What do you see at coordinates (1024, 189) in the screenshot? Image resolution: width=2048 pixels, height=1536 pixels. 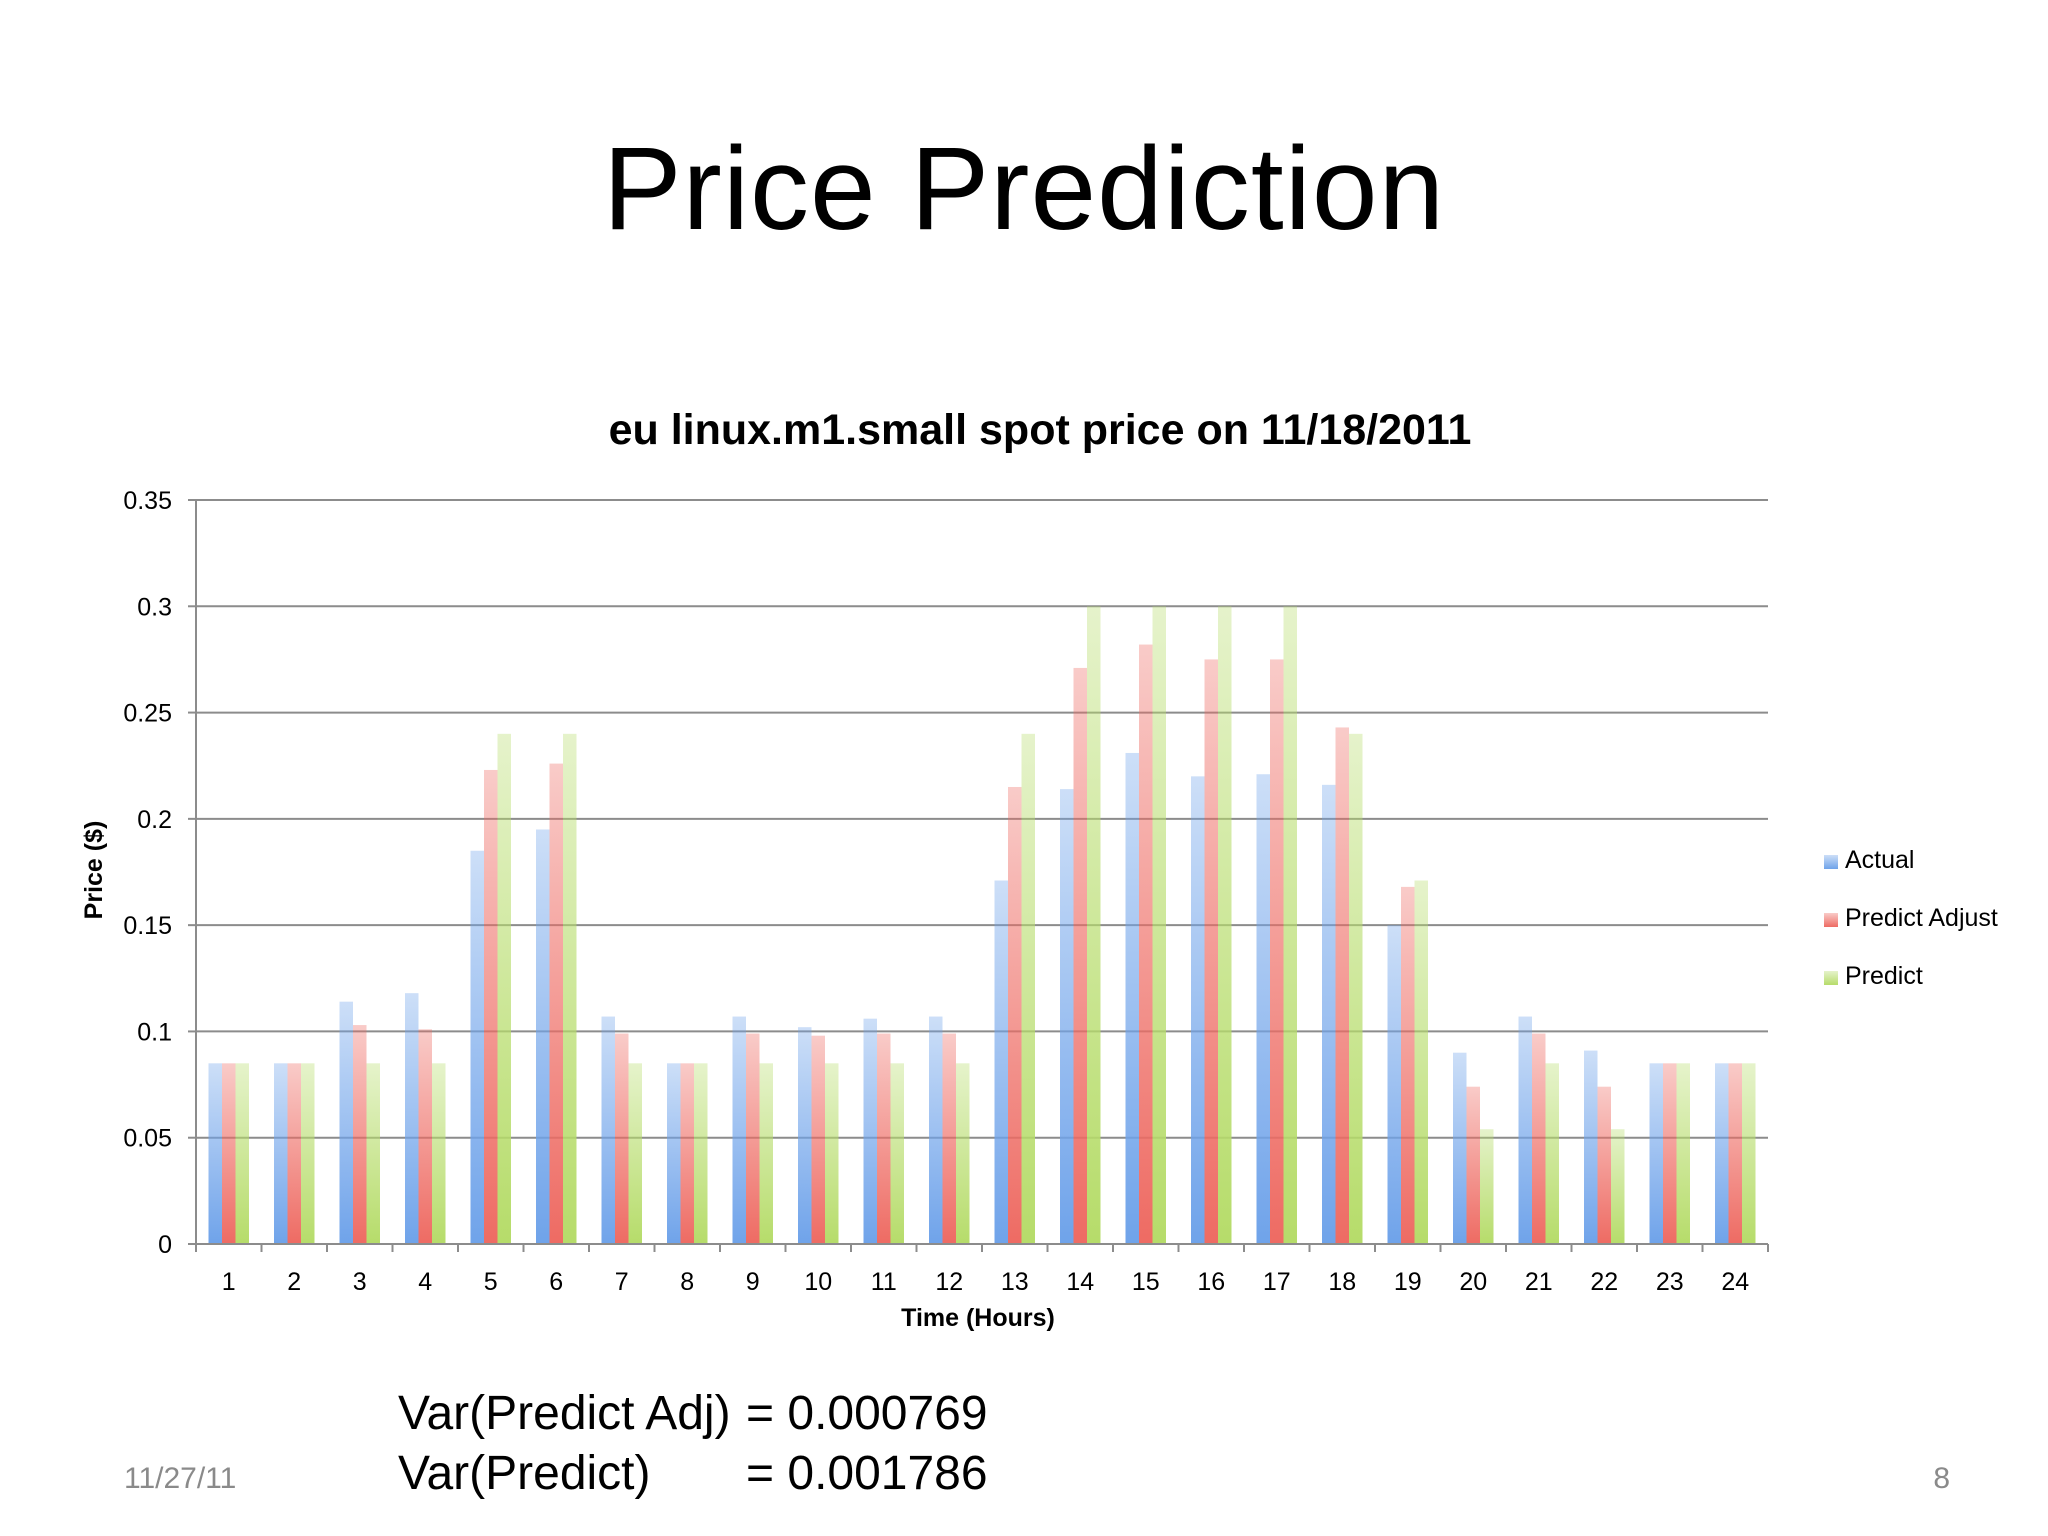 I see `slide-title: Price Prediction` at bounding box center [1024, 189].